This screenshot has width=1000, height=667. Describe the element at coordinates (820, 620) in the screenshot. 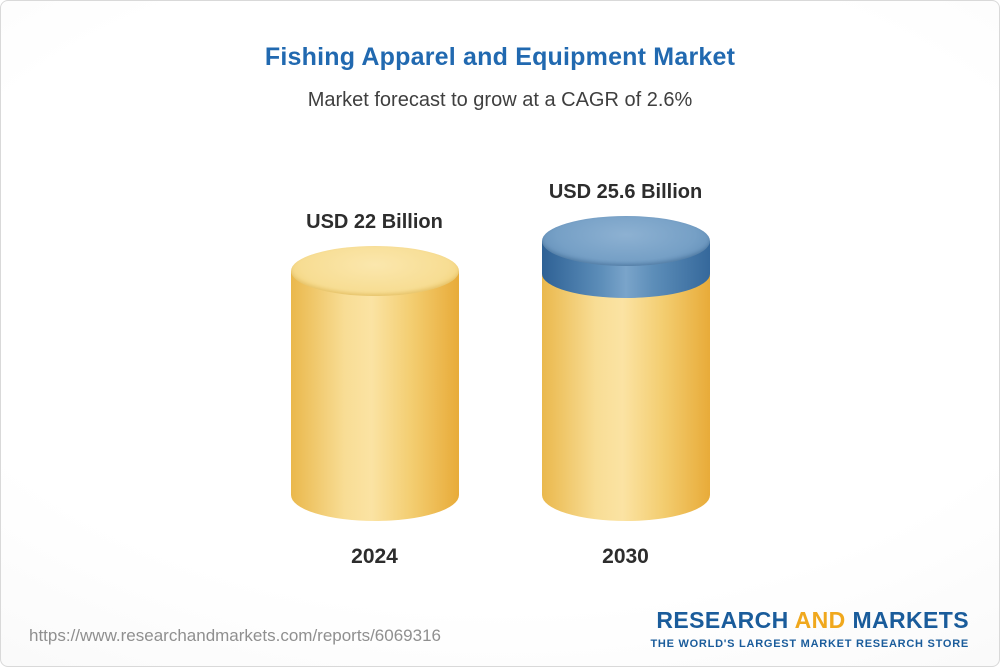

I see `logo-word-and: AND` at that location.